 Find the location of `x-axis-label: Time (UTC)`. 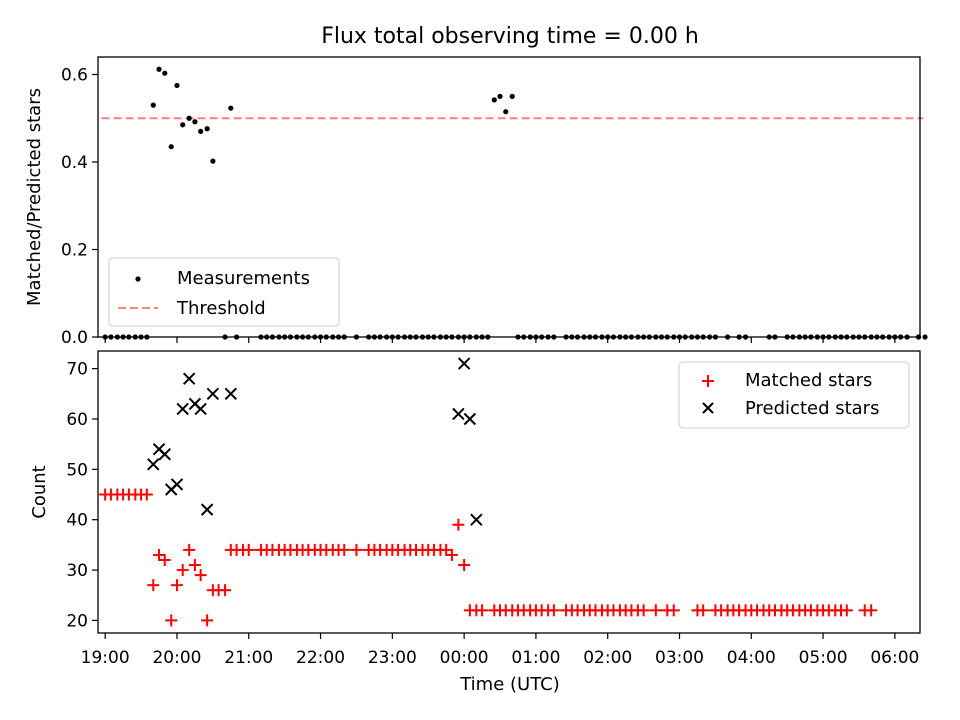

x-axis-label: Time (UTC) is located at coordinates (509, 684).